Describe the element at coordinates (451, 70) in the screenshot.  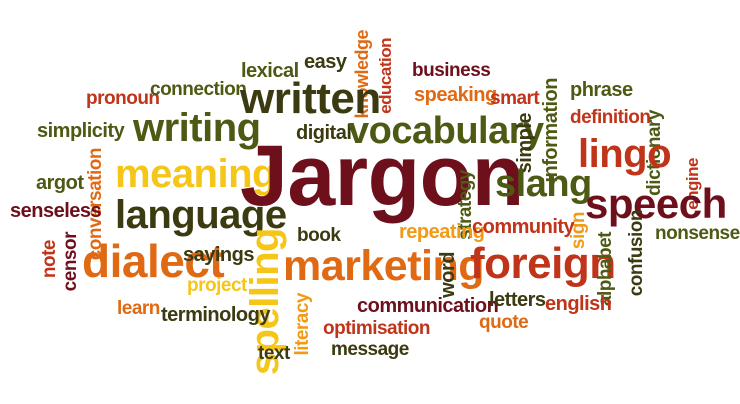
I see `word-business: business` at that location.